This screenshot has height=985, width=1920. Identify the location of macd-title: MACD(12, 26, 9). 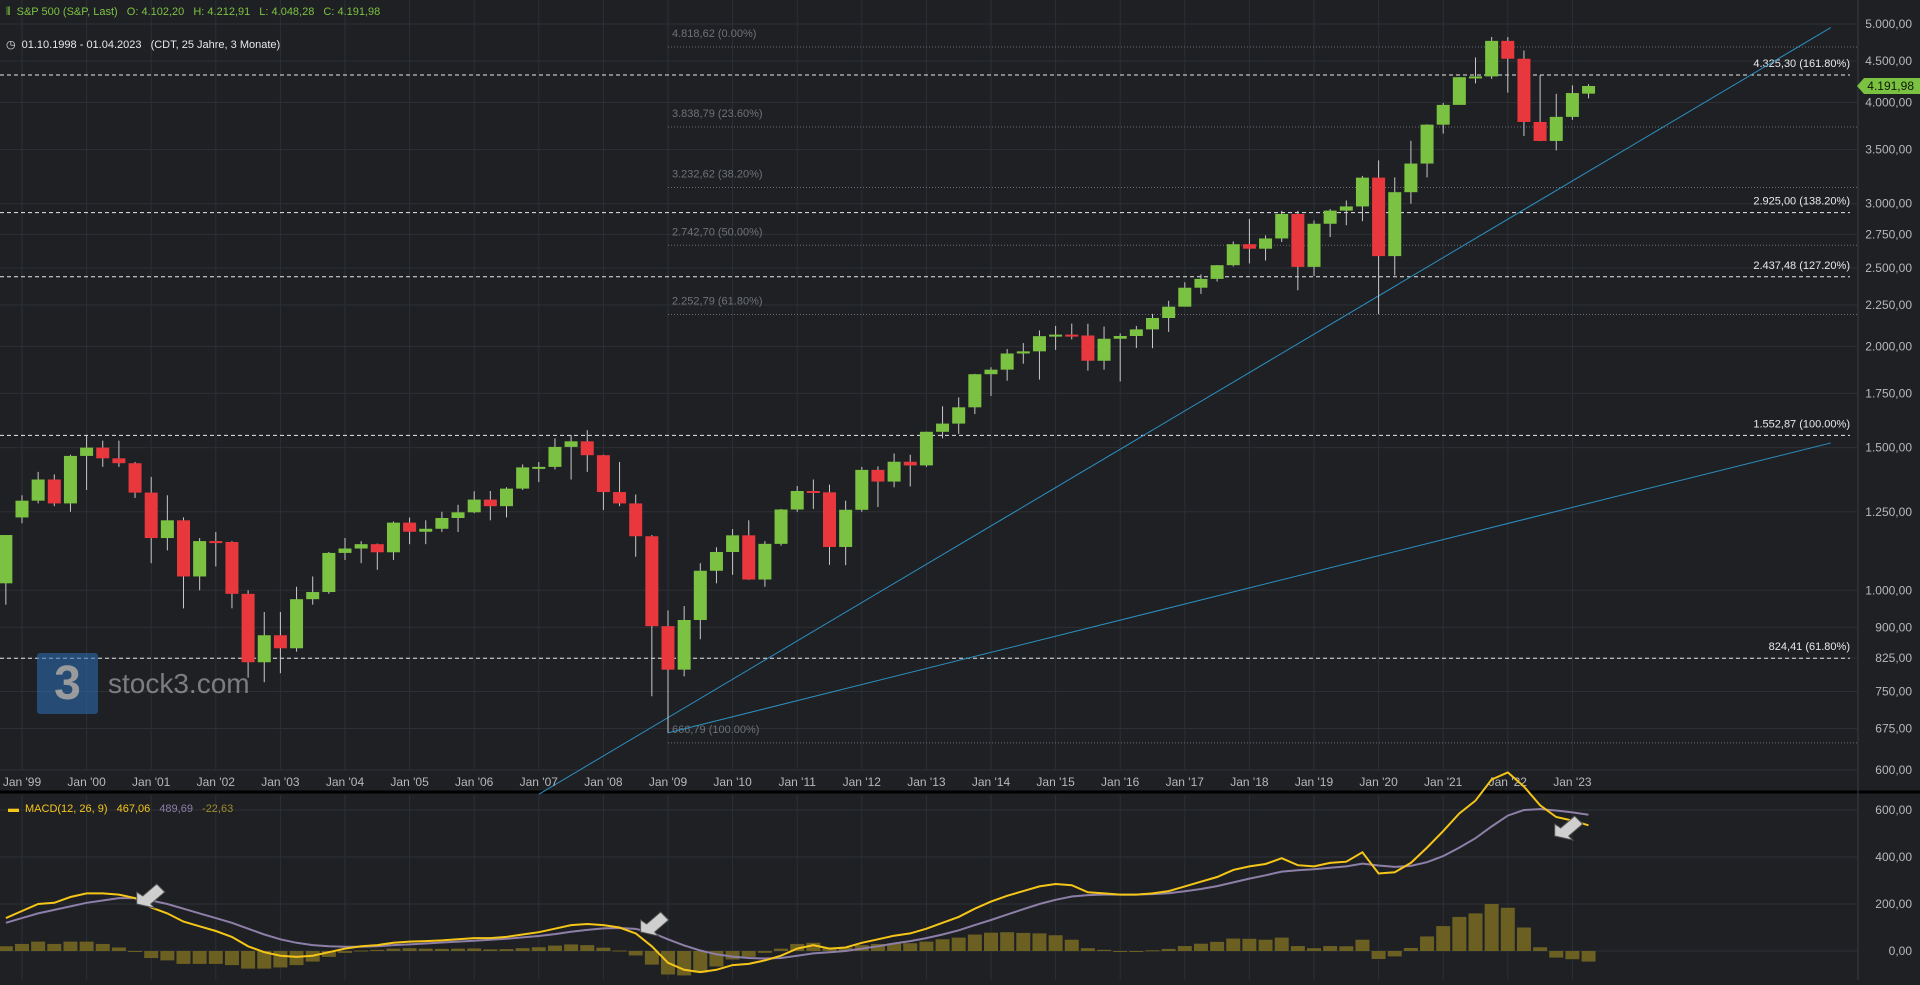
(66, 809).